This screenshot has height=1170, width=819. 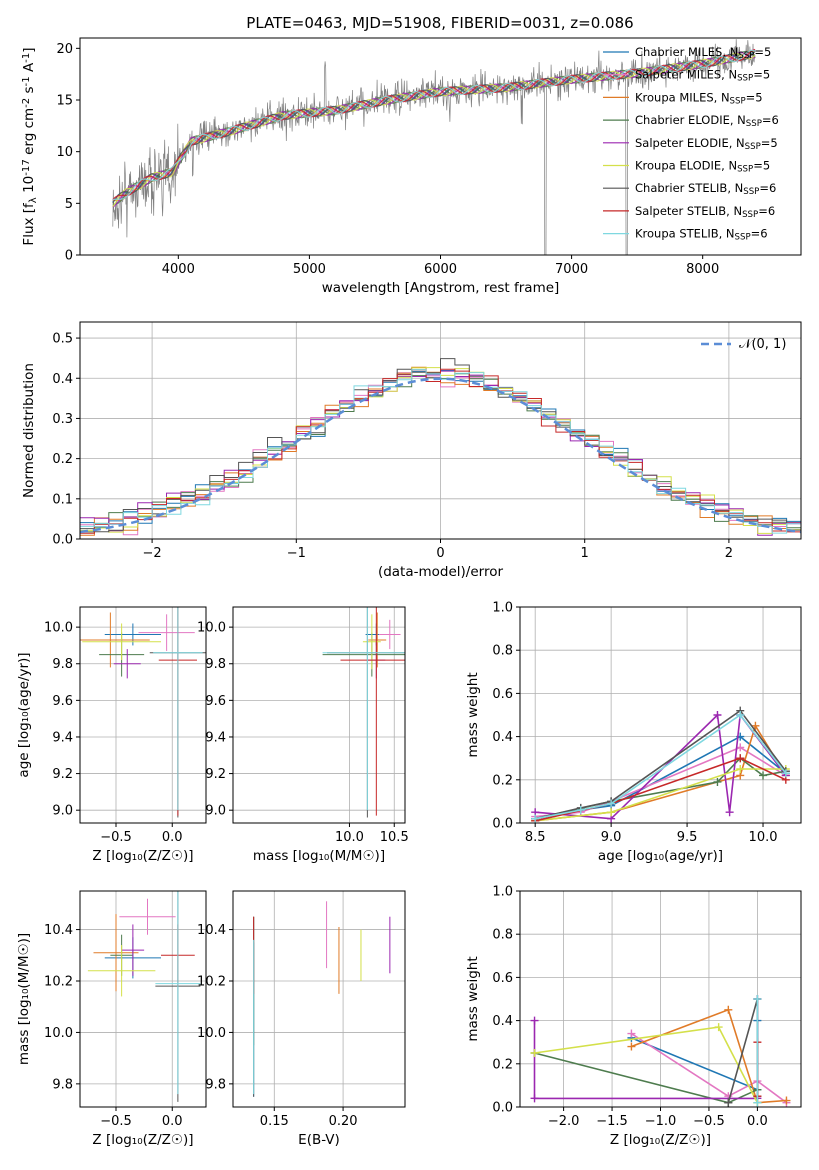 I want to click on y-axis-label: mass [log₁₀(M/M☉)], so click(x=24, y=999).